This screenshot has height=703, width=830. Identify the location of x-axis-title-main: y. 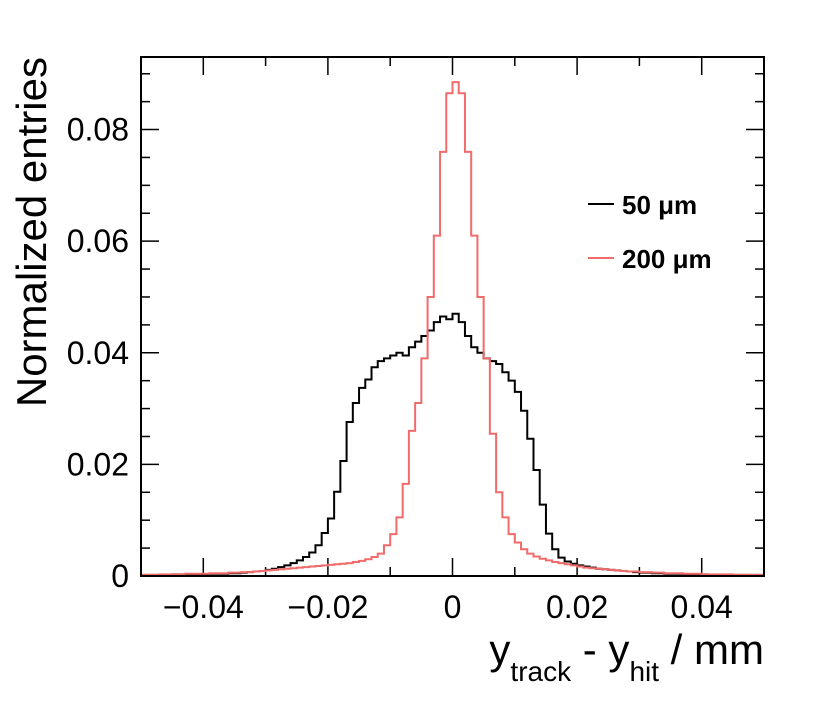
(499, 649).